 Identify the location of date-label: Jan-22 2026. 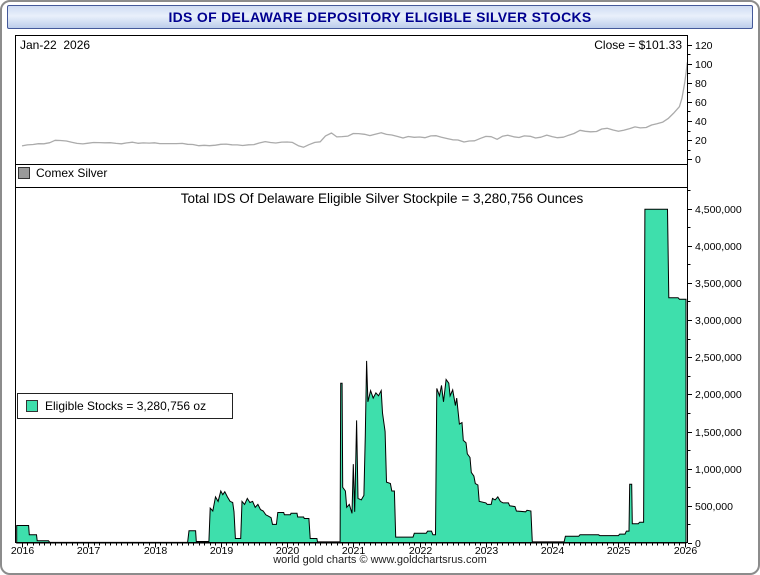
(55, 45).